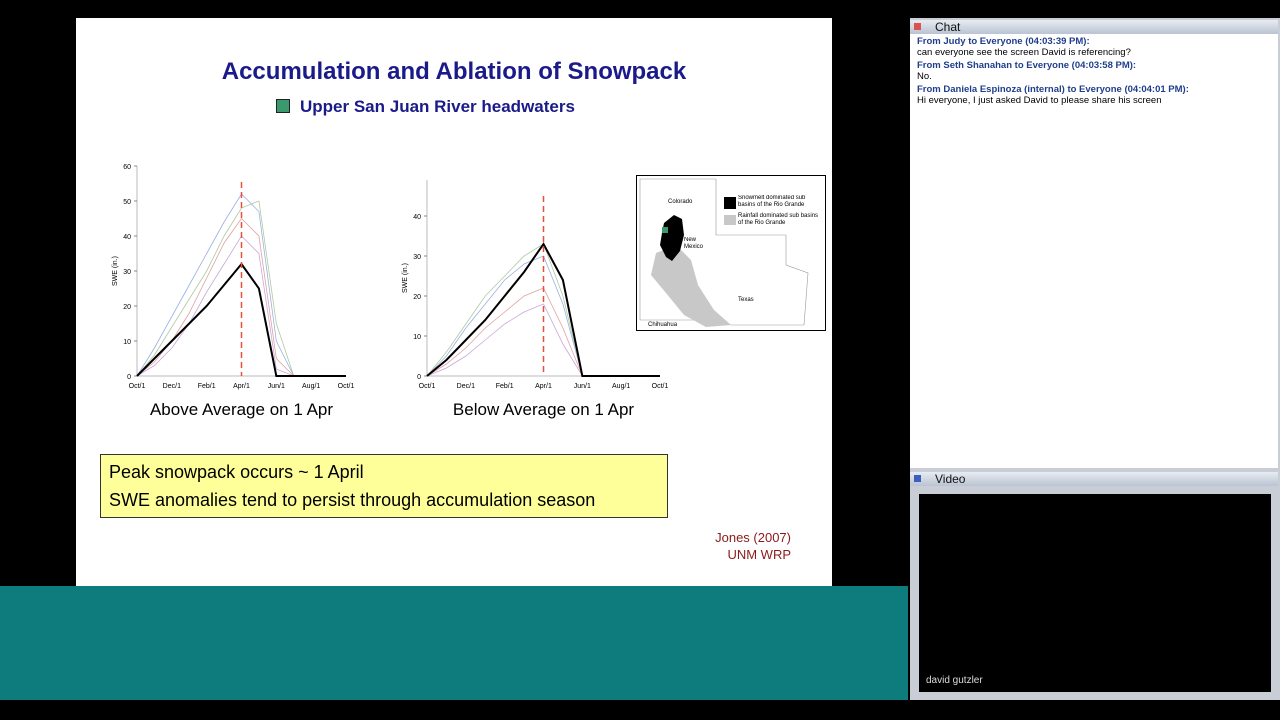  Describe the element at coordinates (753, 537) in the screenshot. I see `citation: Jones (2007)` at that location.